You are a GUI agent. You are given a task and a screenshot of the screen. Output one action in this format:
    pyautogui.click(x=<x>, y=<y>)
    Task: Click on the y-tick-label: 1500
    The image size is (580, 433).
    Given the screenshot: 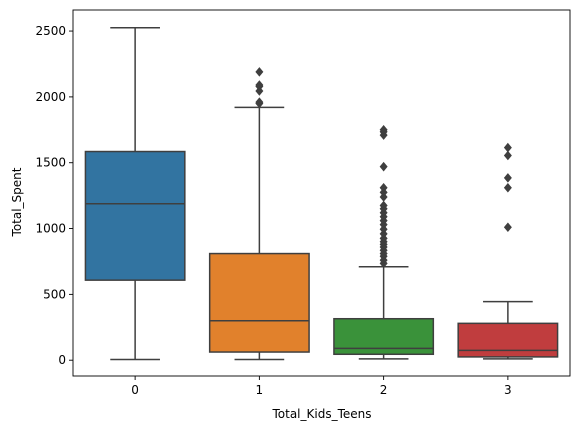 What is the action you would take?
    pyautogui.click(x=50, y=163)
    